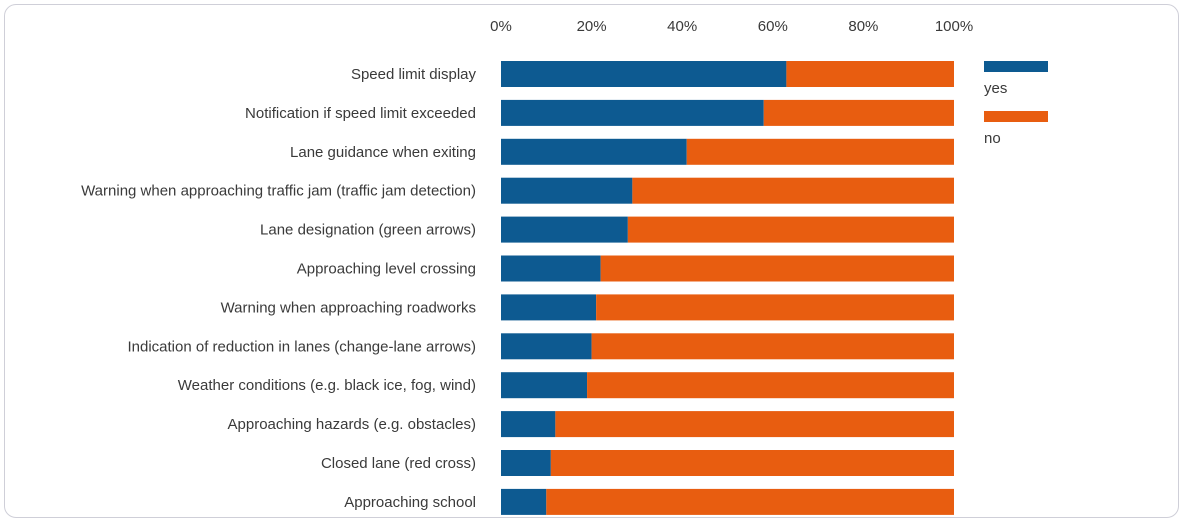  Describe the element at coordinates (410, 502) in the screenshot. I see `category-label: Approaching school` at that location.